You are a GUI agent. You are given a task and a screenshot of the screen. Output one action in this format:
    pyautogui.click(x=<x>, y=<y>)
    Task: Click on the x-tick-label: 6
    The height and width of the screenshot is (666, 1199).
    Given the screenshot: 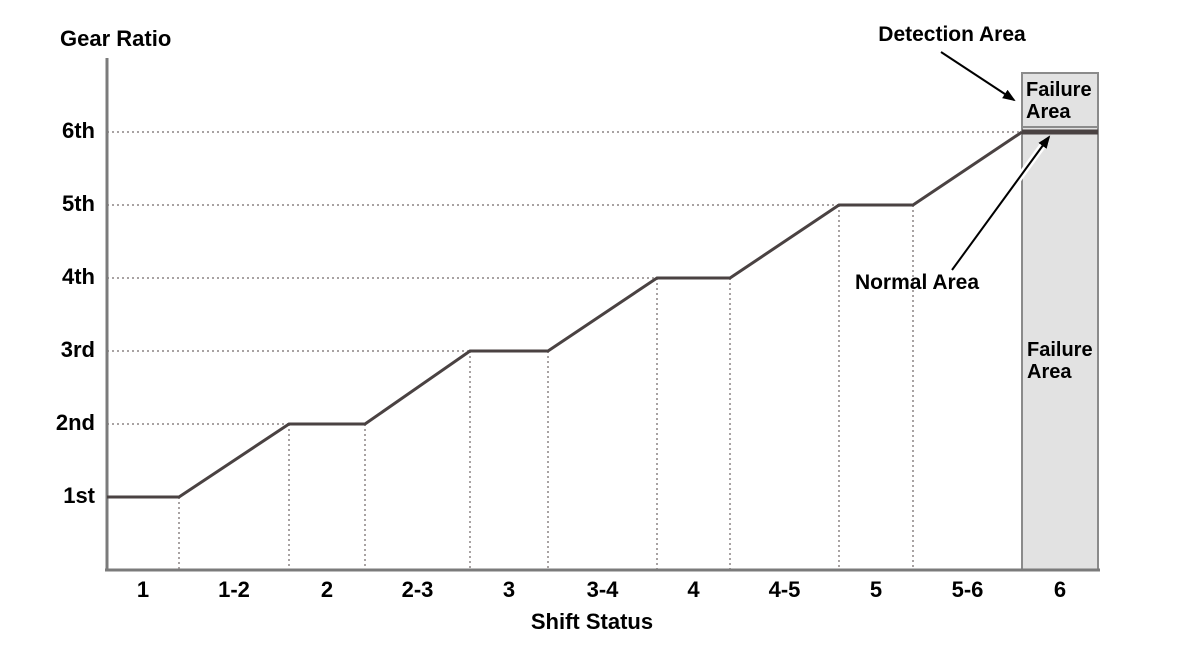 What is the action you would take?
    pyautogui.click(x=1060, y=589)
    